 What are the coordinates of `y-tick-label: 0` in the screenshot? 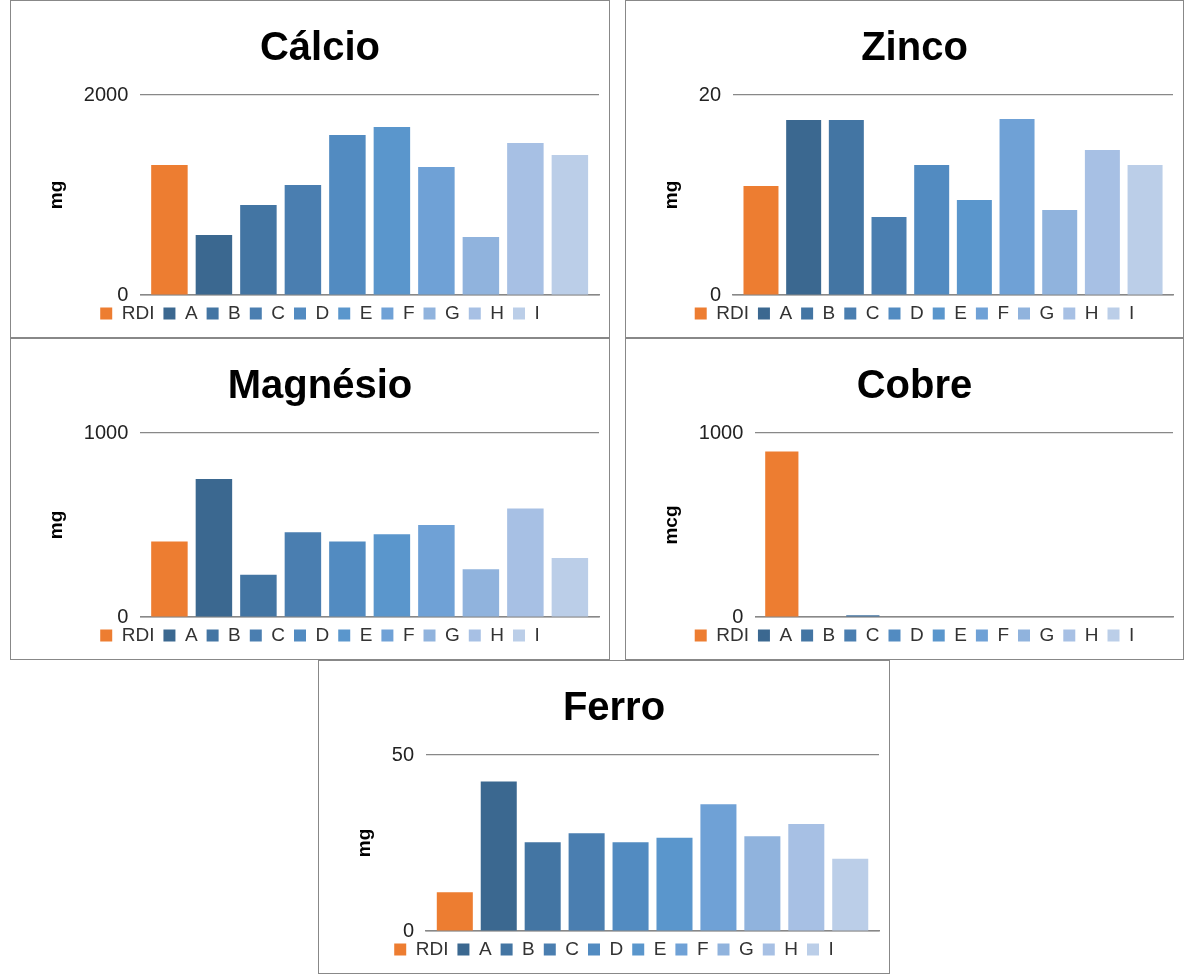 It's located at (408, 929).